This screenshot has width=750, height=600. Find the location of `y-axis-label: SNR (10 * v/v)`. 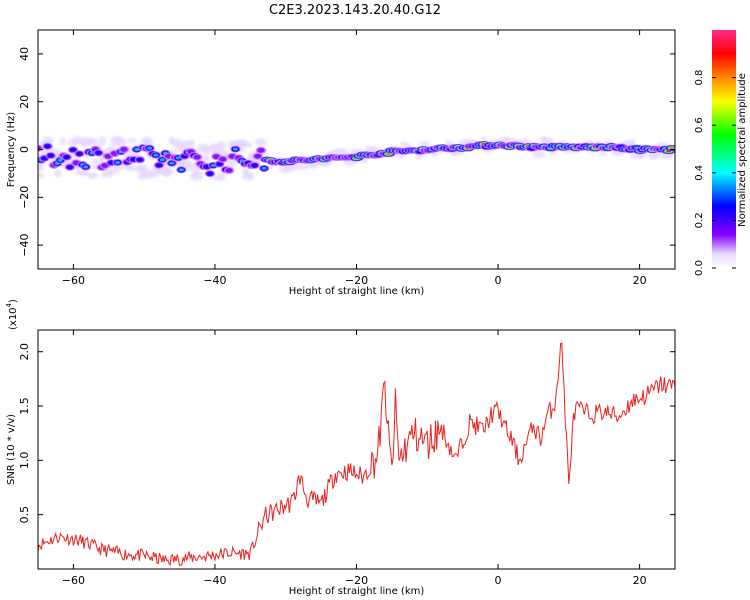

y-axis-label: SNR (10 * v/v) is located at coordinates (11, 449).